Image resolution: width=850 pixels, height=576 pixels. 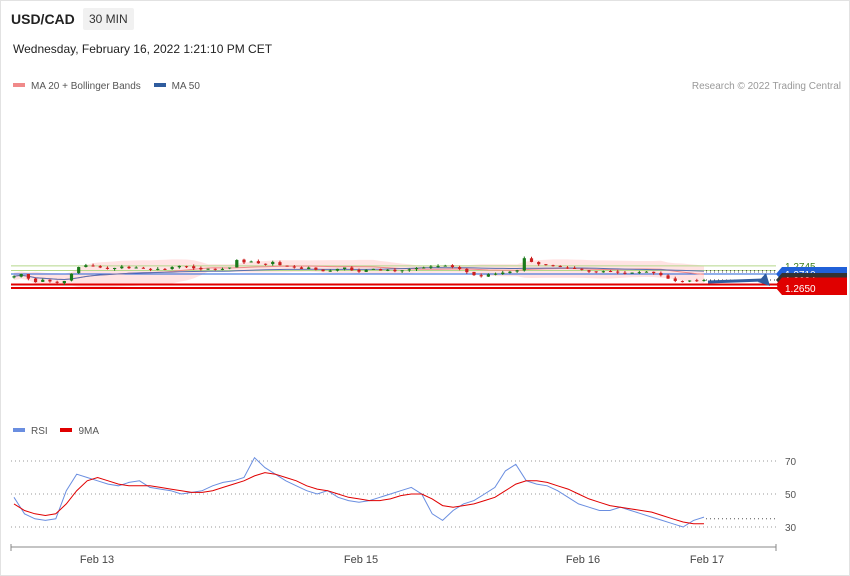 What do you see at coordinates (159, 85) in the screenshot?
I see `ma50-swatch` at bounding box center [159, 85].